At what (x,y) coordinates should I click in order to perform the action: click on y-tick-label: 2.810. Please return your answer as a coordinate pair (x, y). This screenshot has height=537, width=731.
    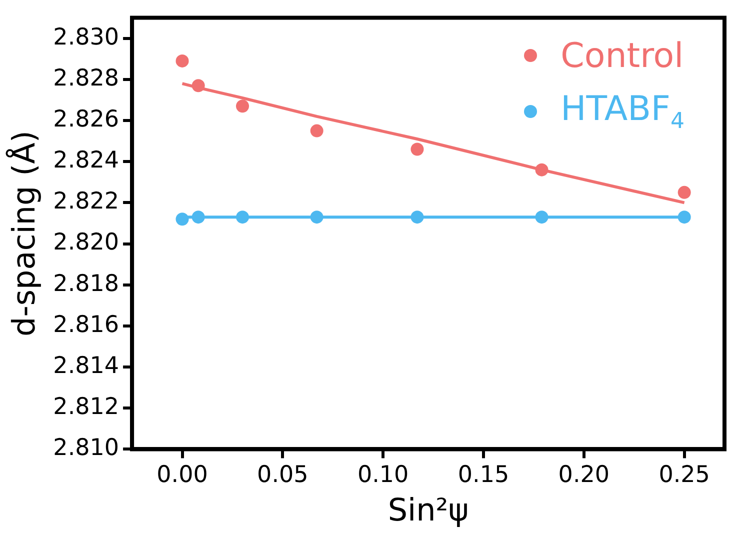
    Looking at the image, I should click on (86, 448).